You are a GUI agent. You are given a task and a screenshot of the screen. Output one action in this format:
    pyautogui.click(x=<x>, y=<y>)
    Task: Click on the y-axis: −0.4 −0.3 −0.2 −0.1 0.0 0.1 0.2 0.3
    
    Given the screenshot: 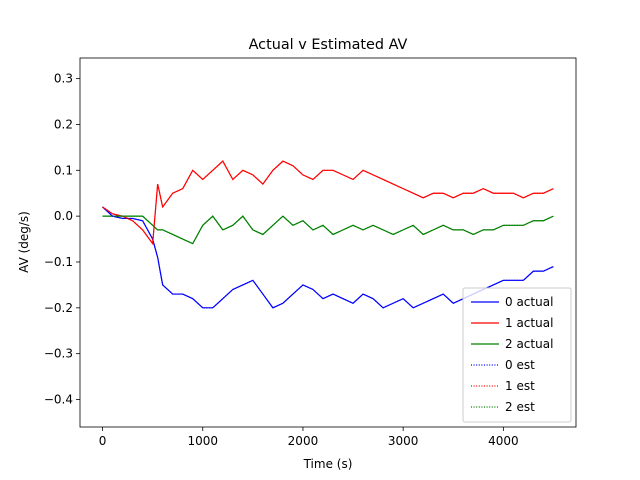 What is the action you would take?
    pyautogui.click(x=62, y=239)
    